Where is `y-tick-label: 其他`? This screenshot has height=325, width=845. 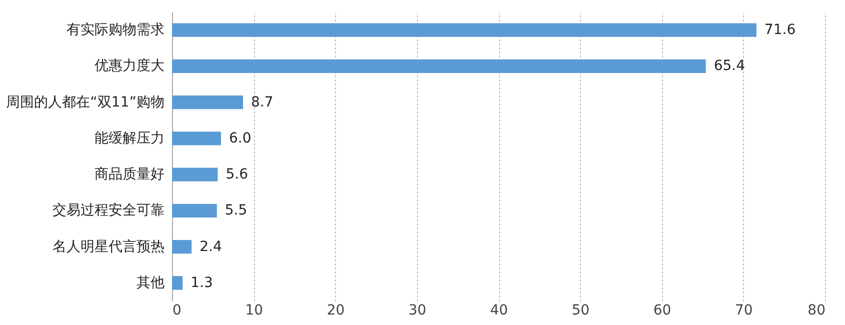 y-tick-label: 其他 is located at coordinates (150, 282).